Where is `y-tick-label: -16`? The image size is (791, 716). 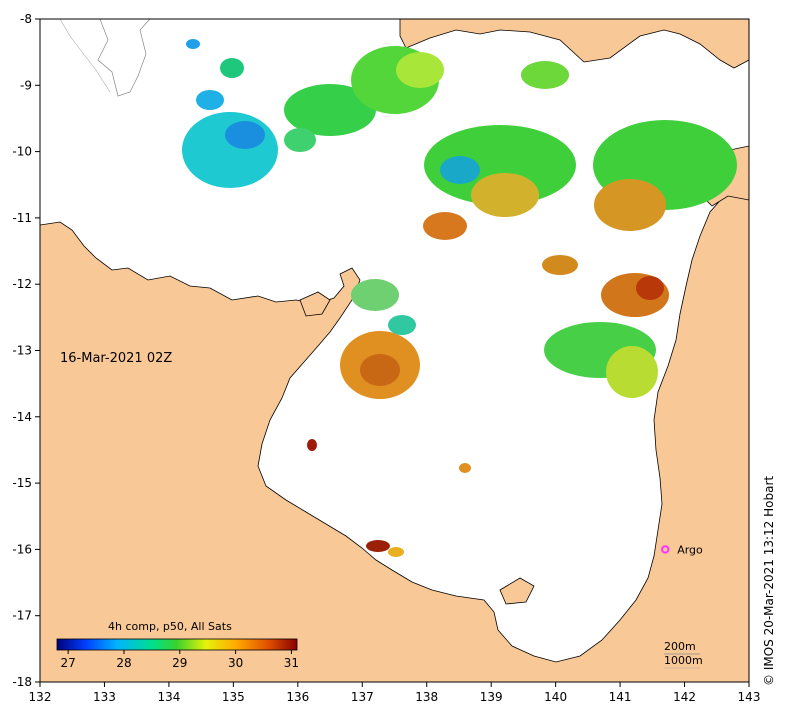 y-tick-label: -16 is located at coordinates (22, 549).